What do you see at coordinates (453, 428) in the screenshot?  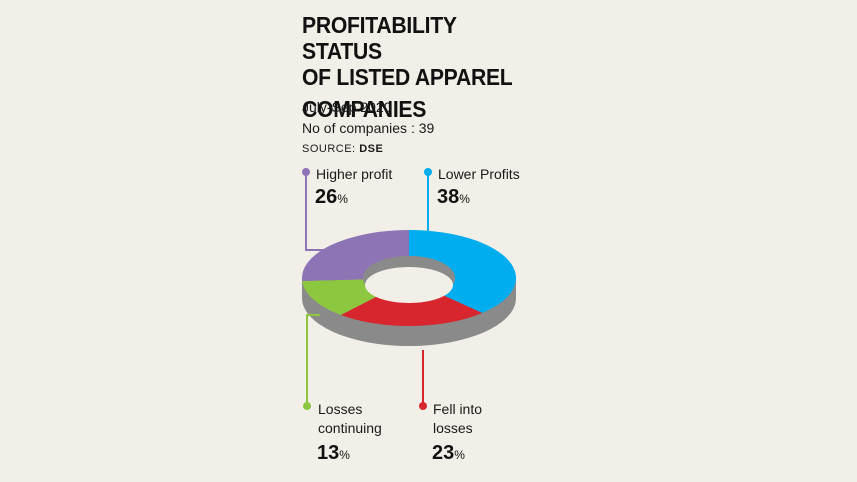 I see `legend-label-fell-into-losses-line-2: losses` at bounding box center [453, 428].